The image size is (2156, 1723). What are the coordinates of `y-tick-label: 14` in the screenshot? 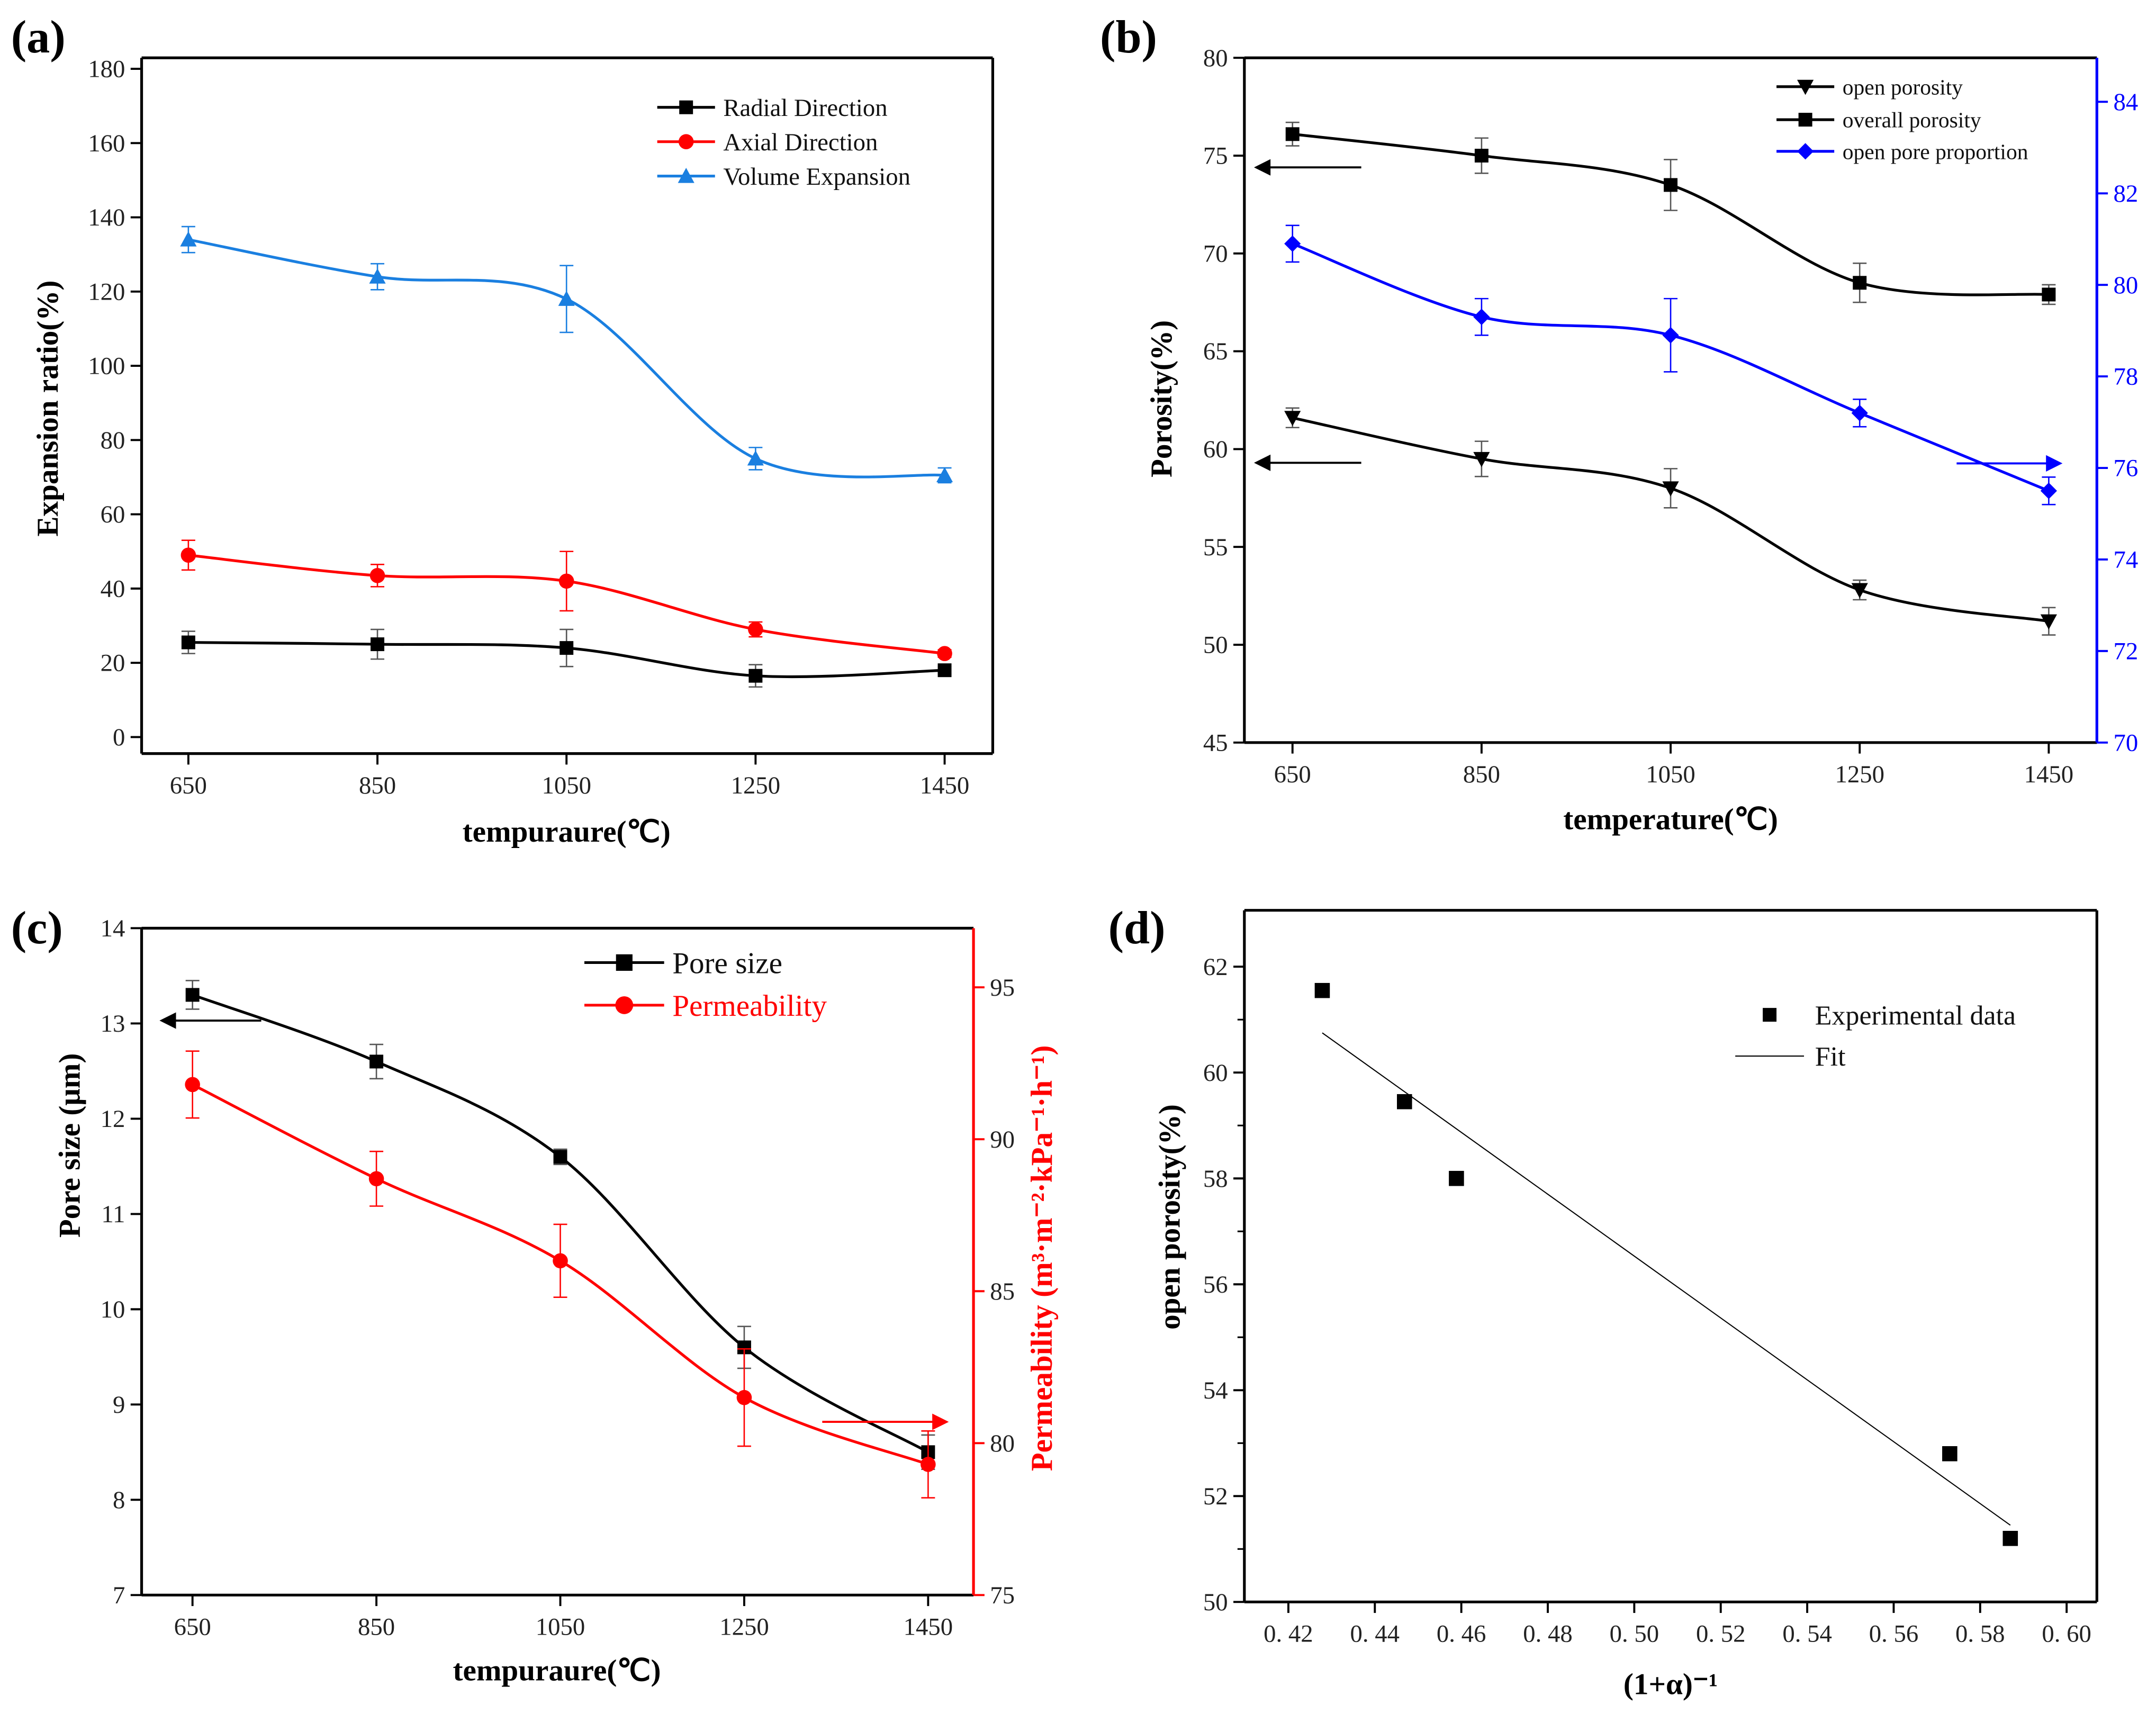 It's located at (113, 928).